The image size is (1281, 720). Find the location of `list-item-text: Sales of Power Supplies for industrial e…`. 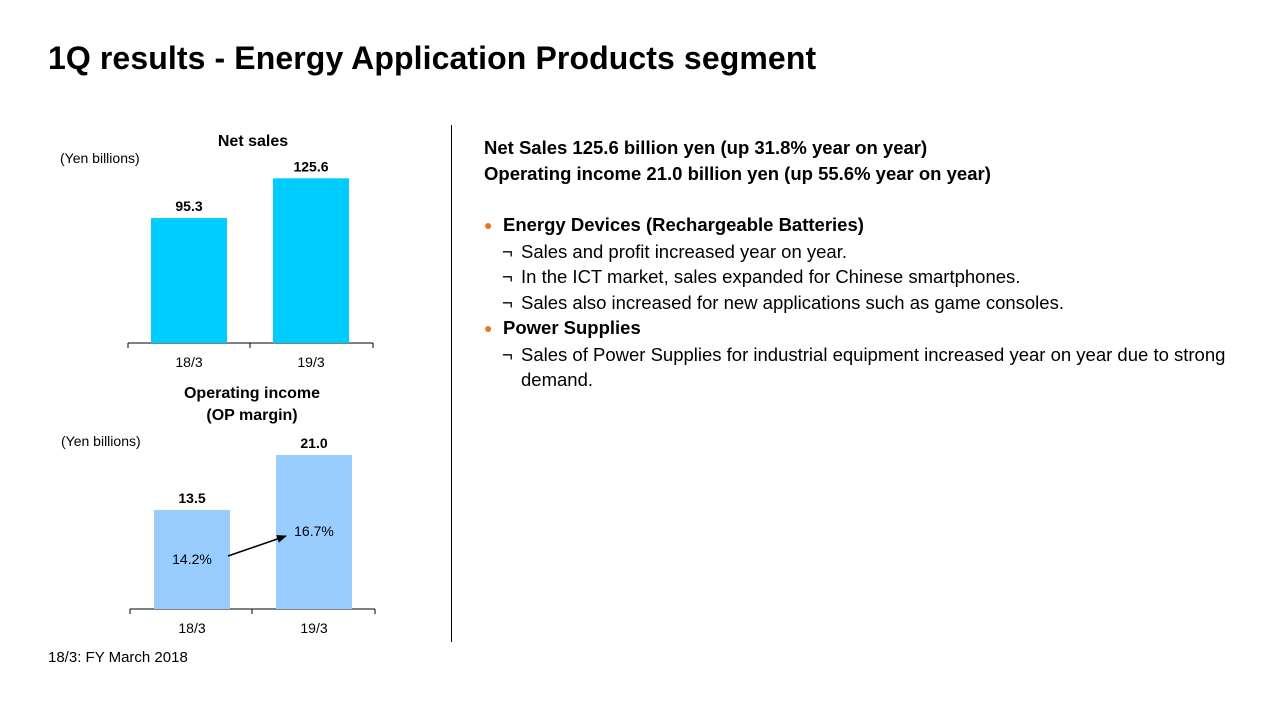

list-item-text: Sales of Power Supplies for industrial e… is located at coordinates (873, 367).